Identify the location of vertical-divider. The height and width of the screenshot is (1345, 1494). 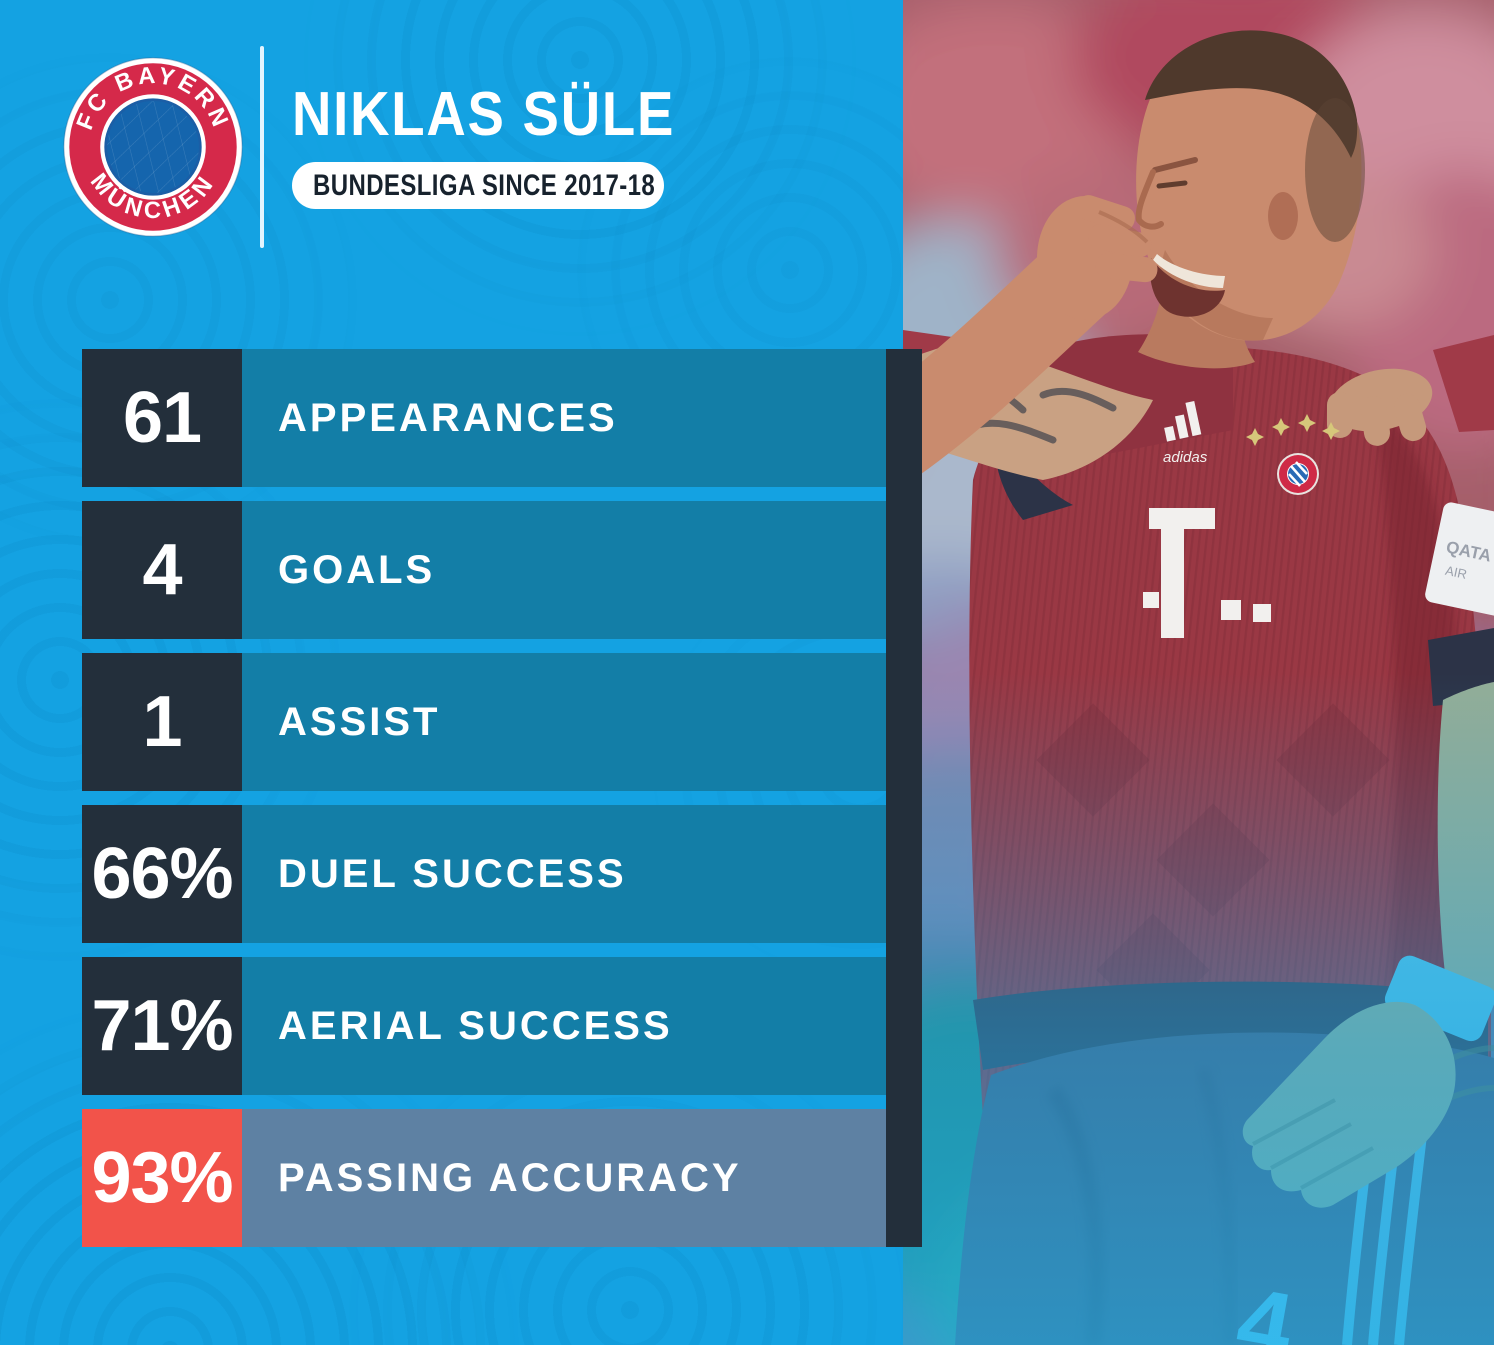
(262, 147).